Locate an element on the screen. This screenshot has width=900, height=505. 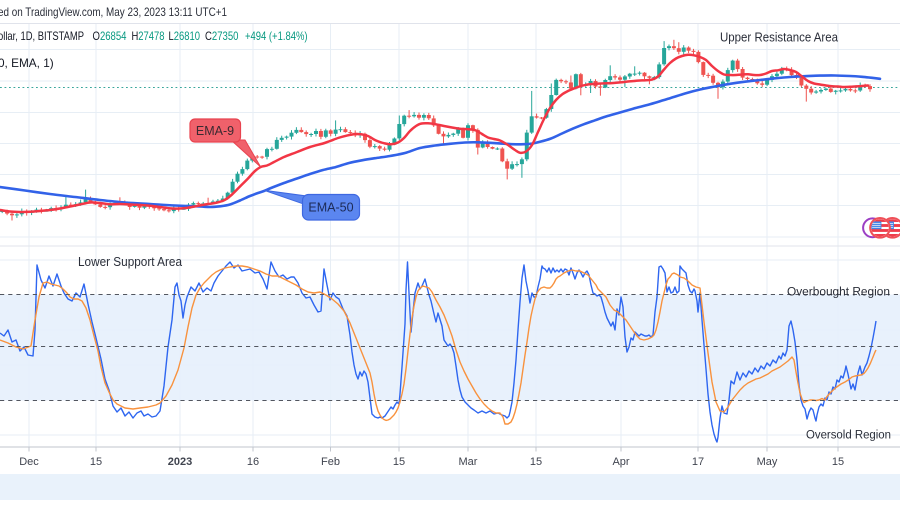
svg-text: H27478 is located at coordinates (148, 36).